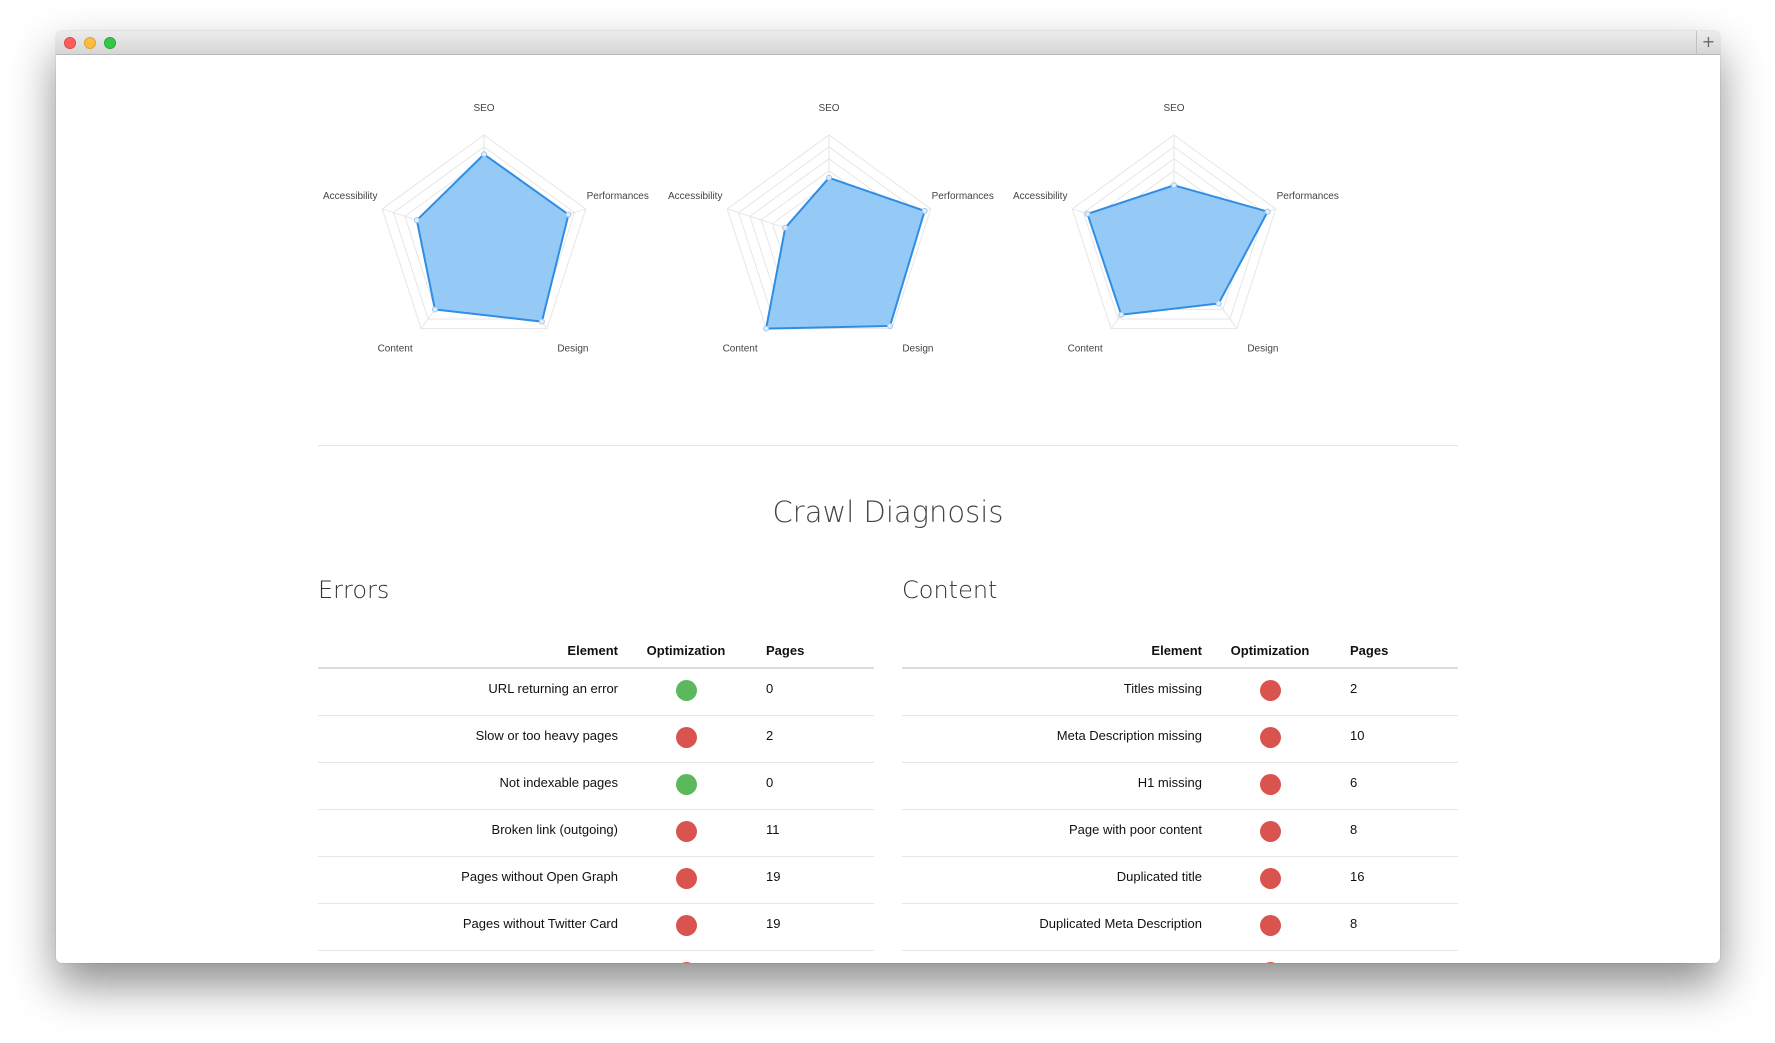  What do you see at coordinates (1357, 735) in the screenshot?
I see `row-pages: 10` at bounding box center [1357, 735].